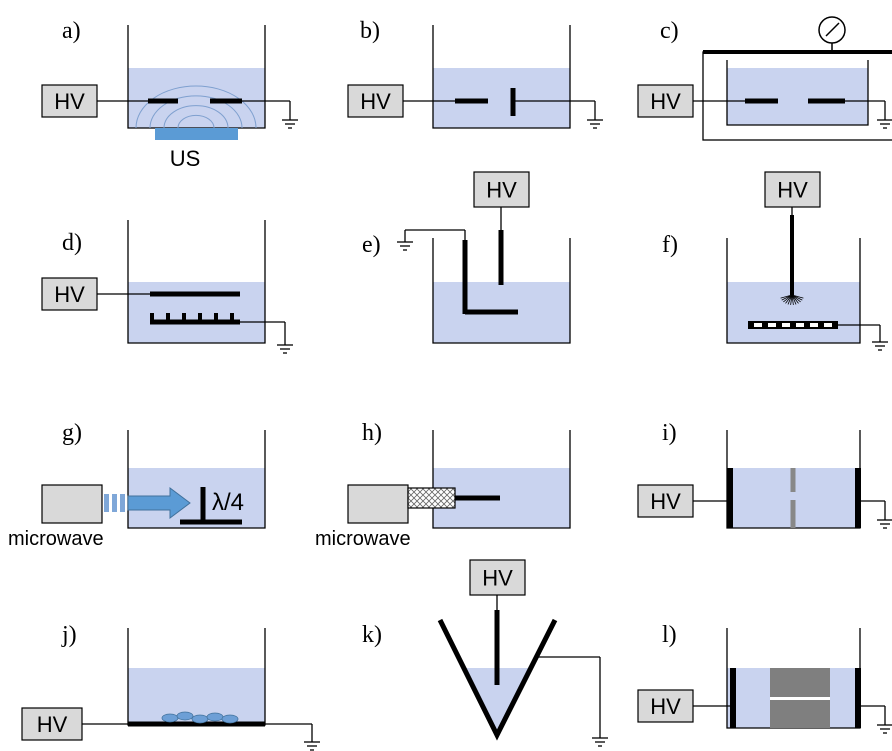 This screenshot has width=892, height=751. What do you see at coordinates (669, 433) in the screenshot?
I see `panel-label: i)` at bounding box center [669, 433].